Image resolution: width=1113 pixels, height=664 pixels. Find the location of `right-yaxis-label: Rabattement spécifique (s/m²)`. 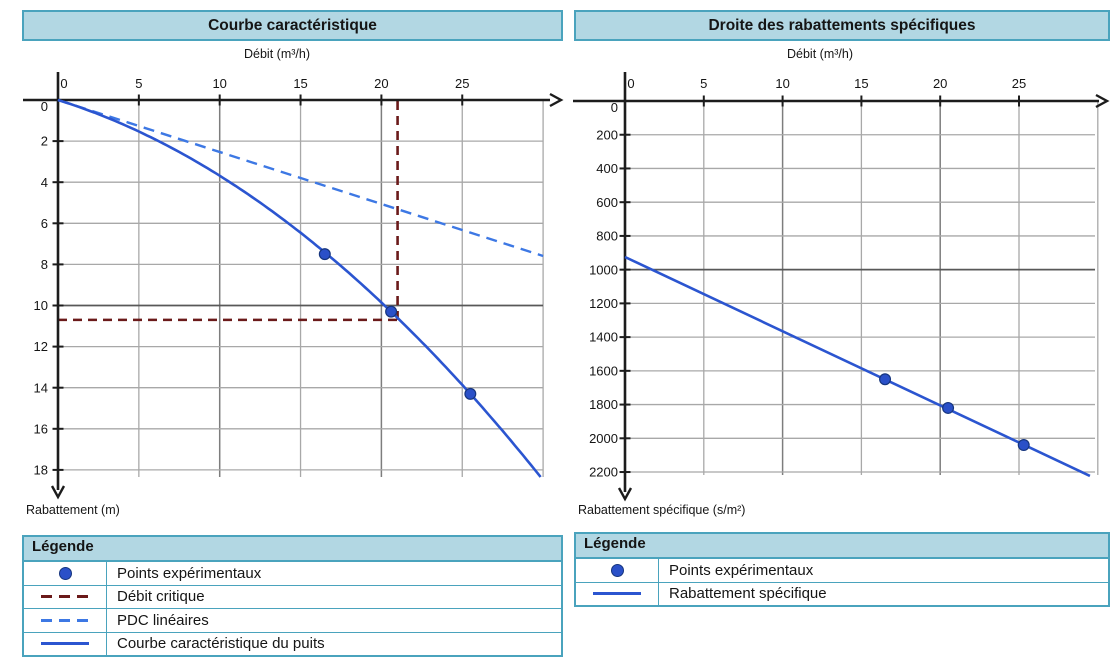

right-yaxis-label: Rabattement spécifique (s/m²) is located at coordinates (662, 510).